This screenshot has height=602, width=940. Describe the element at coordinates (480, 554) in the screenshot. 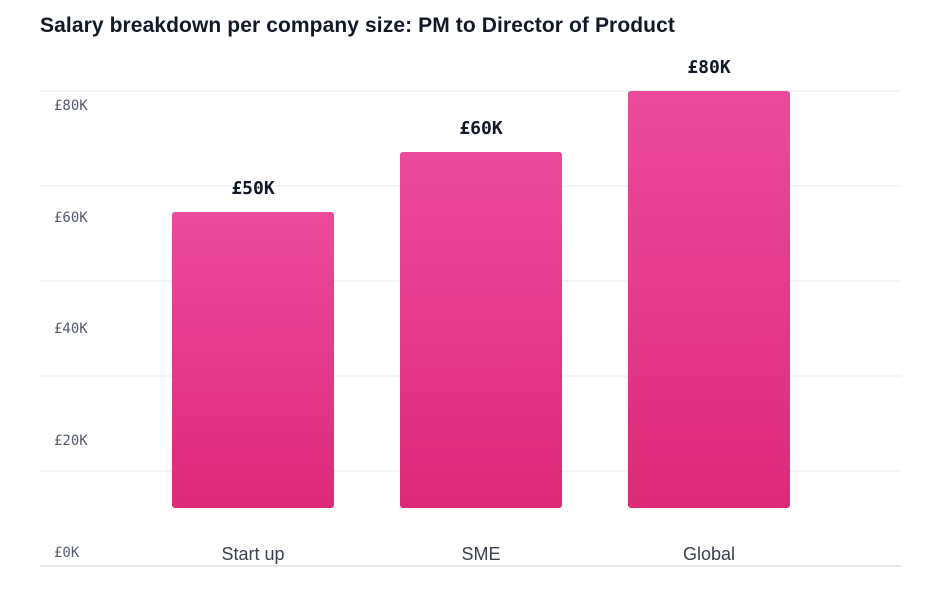

I see `x-tick-label: SME` at that location.